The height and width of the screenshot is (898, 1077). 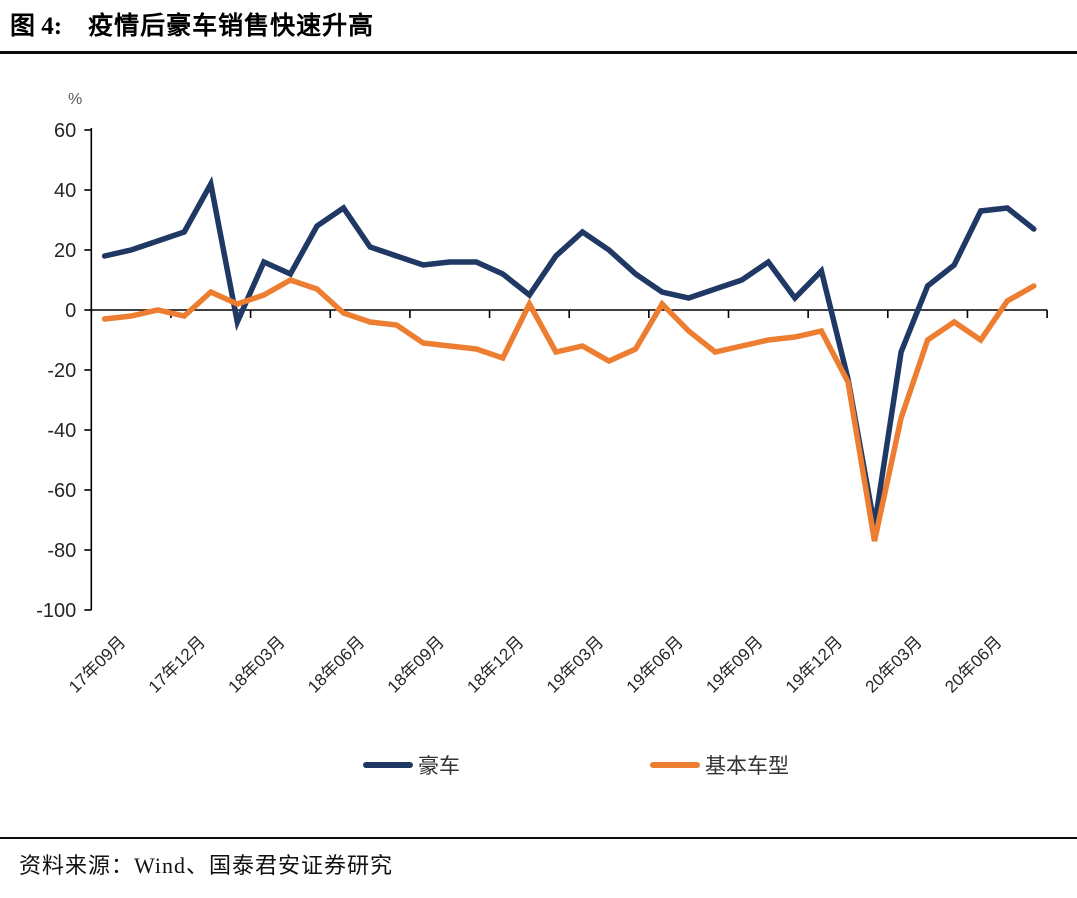 I want to click on y-axis-unit-label: %, so click(x=75, y=99).